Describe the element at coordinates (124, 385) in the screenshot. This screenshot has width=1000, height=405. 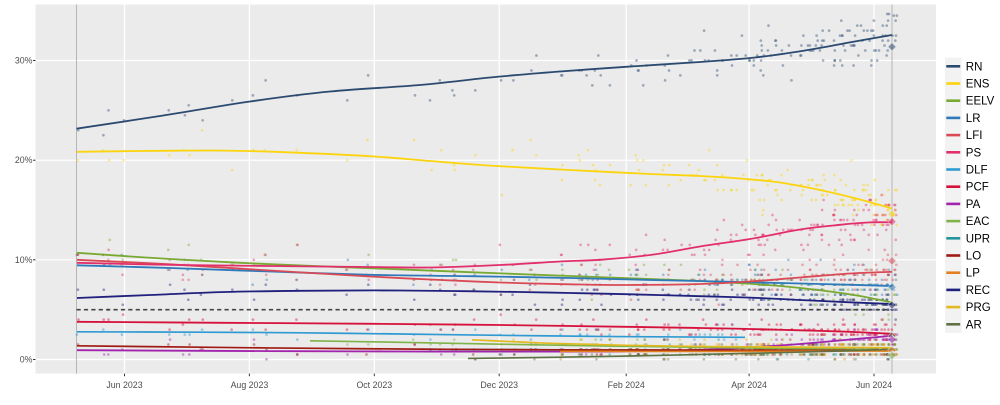
I see `svg-text: Jun 2023` at that location.